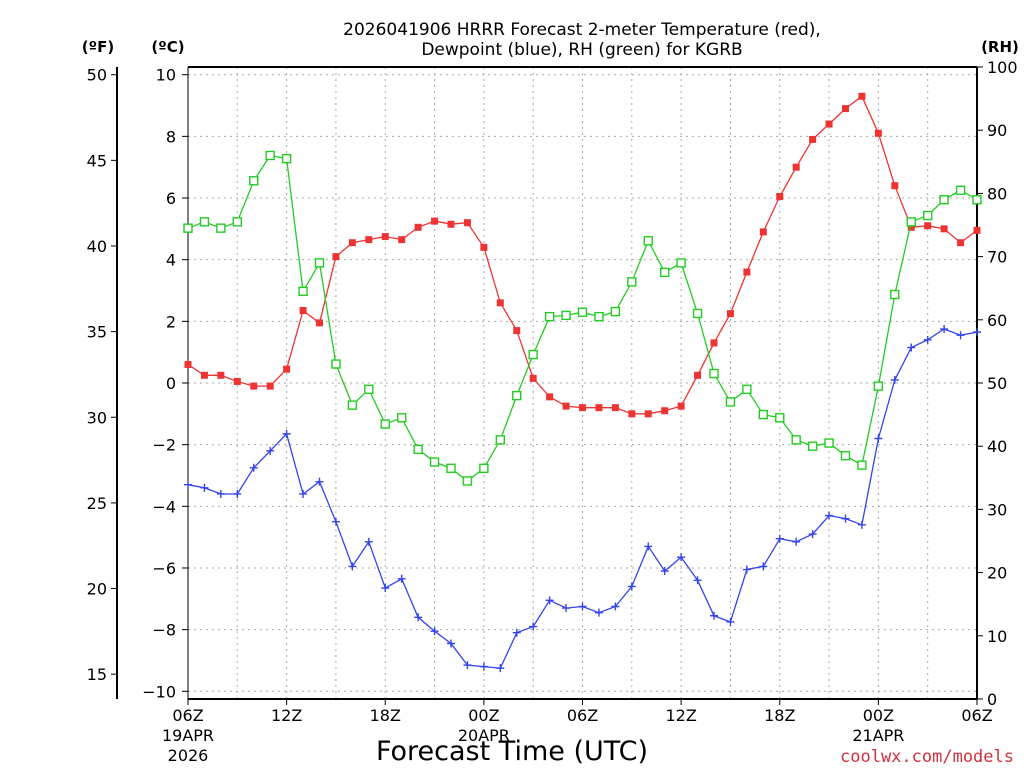  Describe the element at coordinates (581, 50) in the screenshot. I see `chart-title-line2: Dewpoint (blue), RH (green) for KGRB` at that location.